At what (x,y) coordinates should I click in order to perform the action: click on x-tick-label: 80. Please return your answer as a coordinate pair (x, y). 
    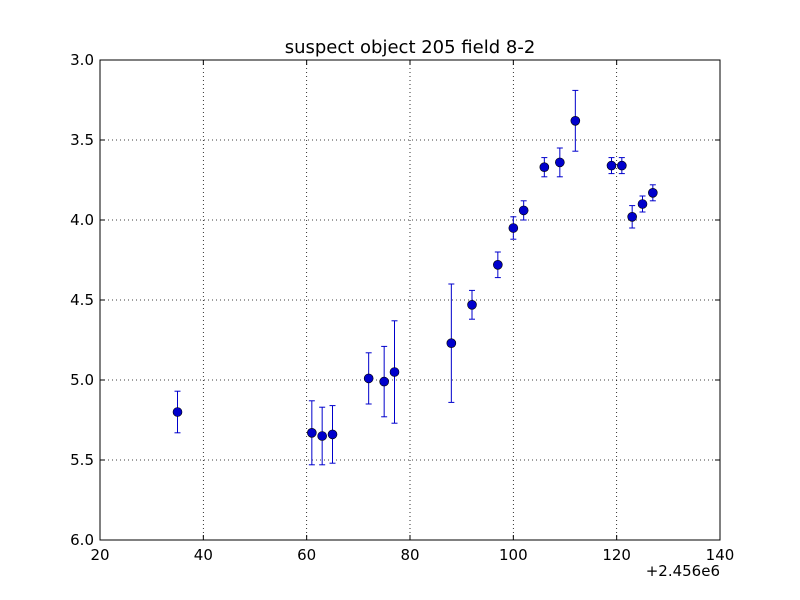
    Looking at the image, I should click on (409, 555).